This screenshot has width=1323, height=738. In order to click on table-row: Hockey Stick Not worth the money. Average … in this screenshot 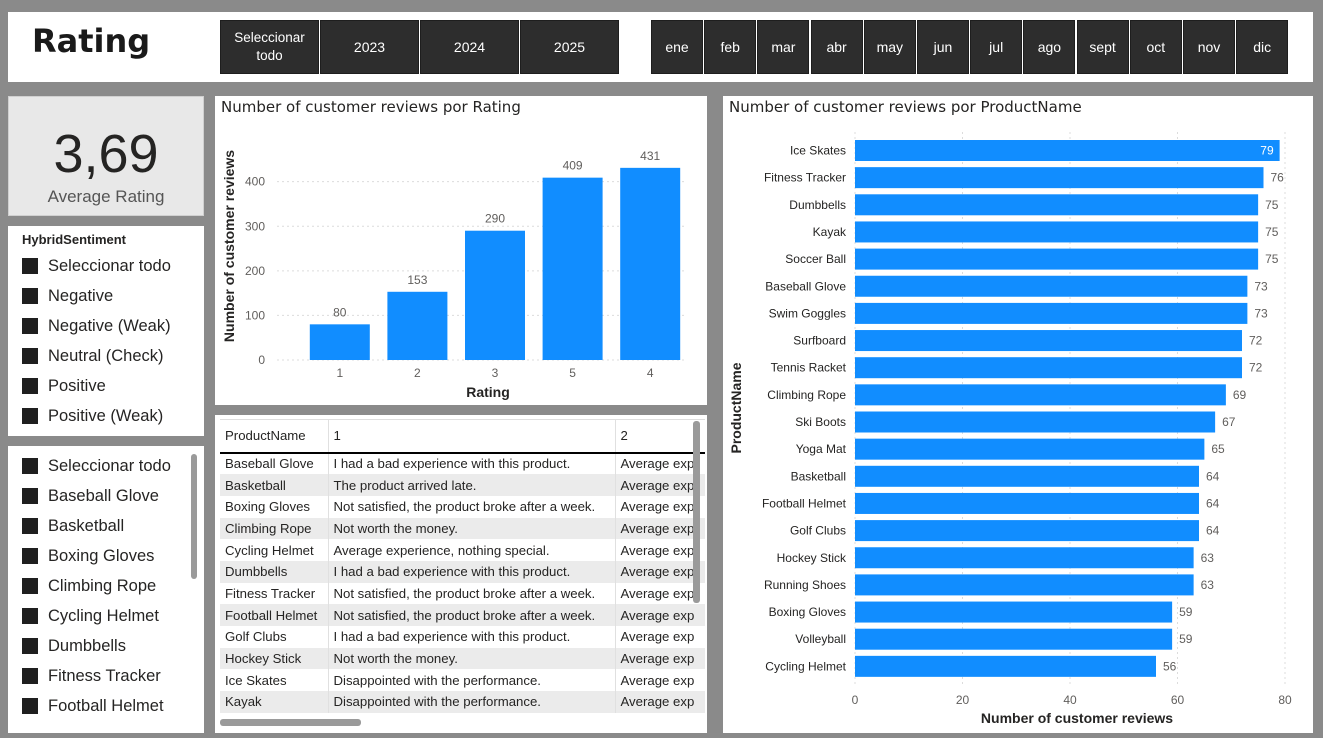, I will do `click(462, 658)`.